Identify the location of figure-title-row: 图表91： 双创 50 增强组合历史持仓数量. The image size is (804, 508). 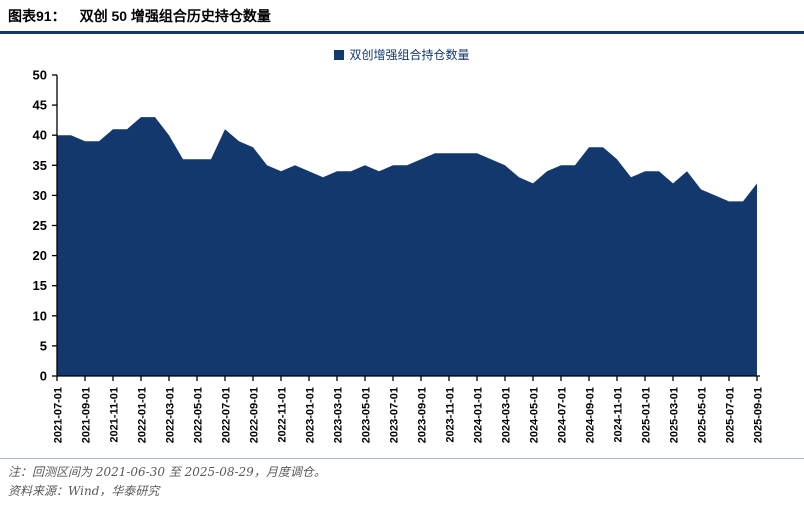
(402, 16).